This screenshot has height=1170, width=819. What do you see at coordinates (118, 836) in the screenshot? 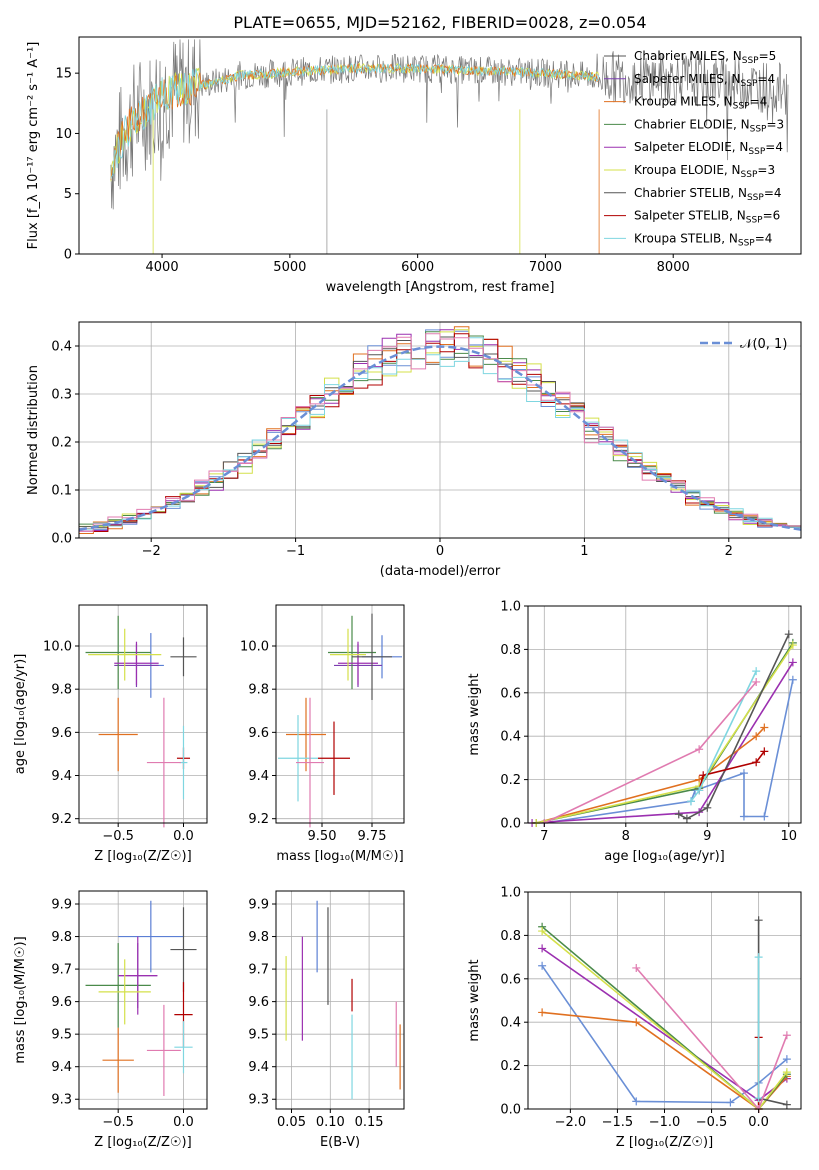
I see `x-tick-label: −0.5` at bounding box center [118, 836].